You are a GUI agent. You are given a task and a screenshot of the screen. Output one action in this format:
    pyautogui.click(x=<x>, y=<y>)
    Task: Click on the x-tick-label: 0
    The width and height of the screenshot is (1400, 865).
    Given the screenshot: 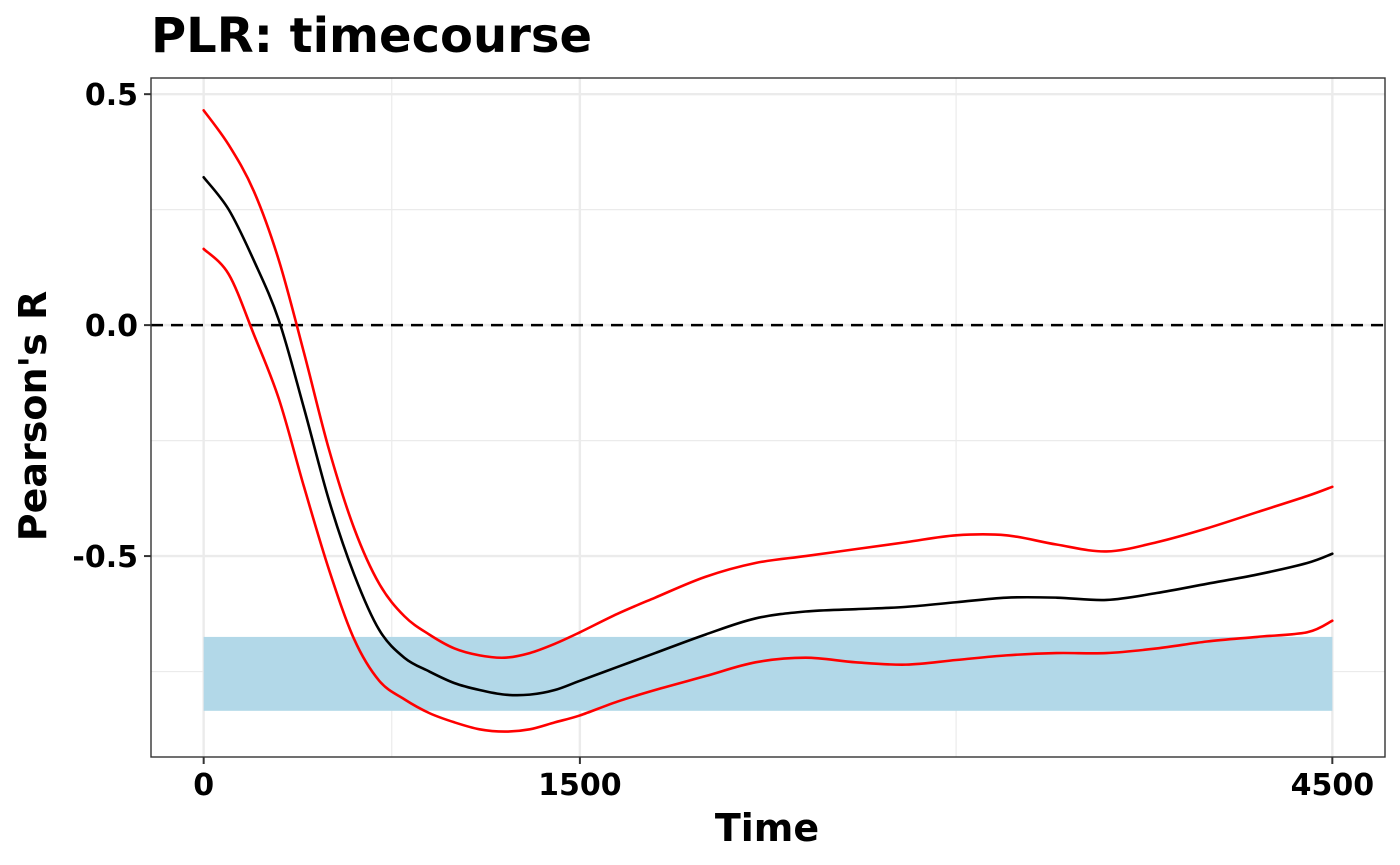 What is the action you would take?
    pyautogui.click(x=203, y=785)
    